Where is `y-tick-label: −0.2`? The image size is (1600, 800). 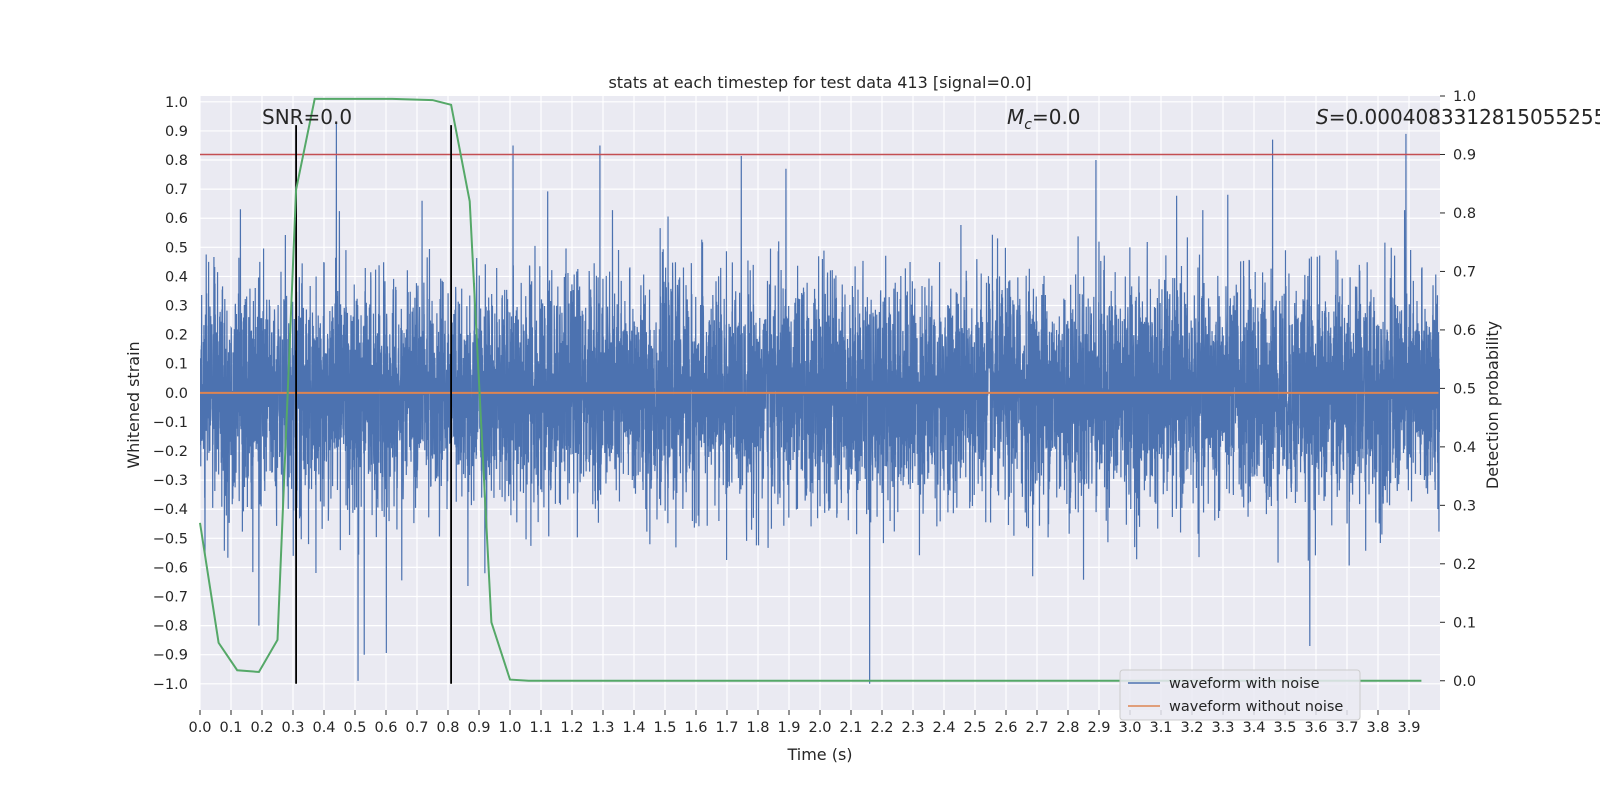
y-tick-label: −0.2 is located at coordinates (170, 452).